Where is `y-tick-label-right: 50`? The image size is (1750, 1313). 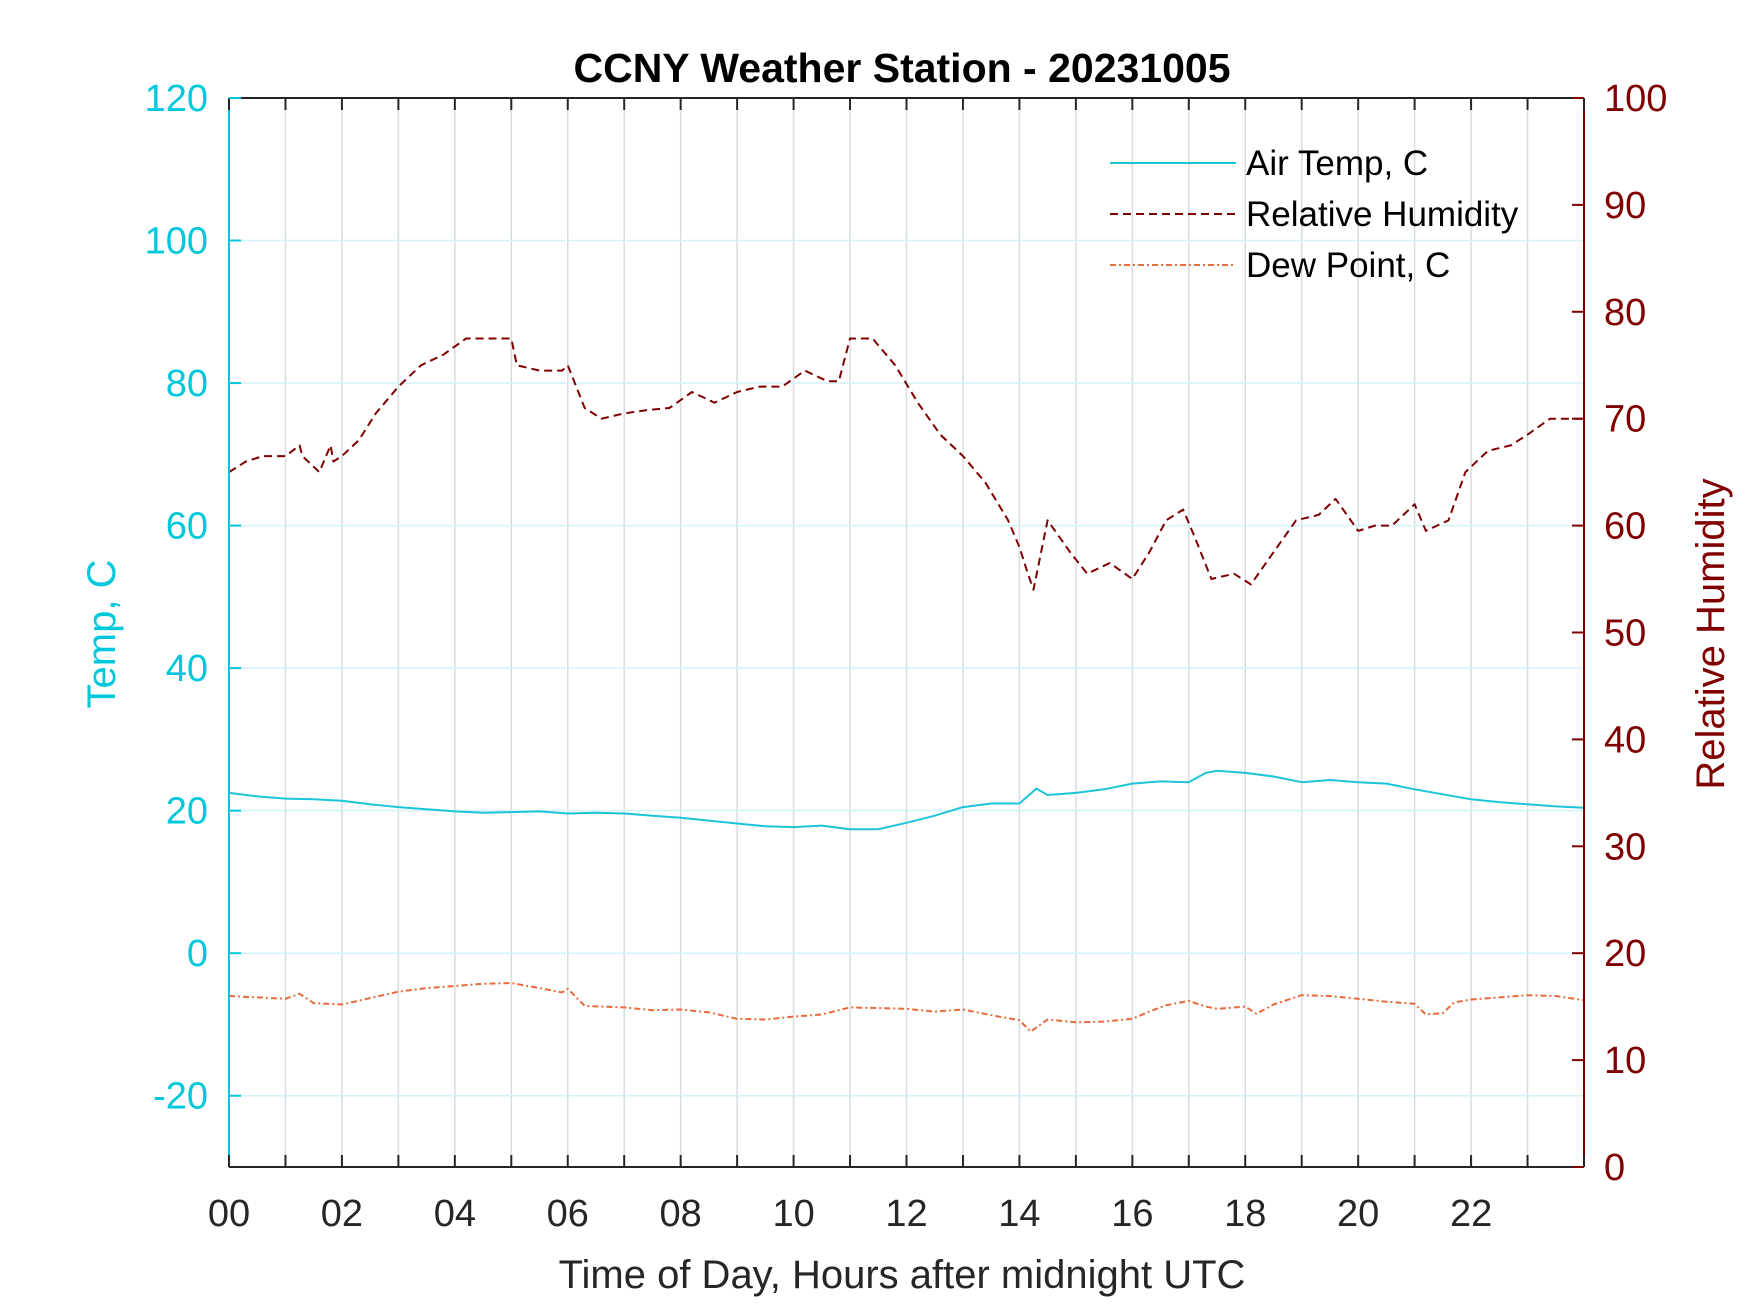
y-tick-label-right: 50 is located at coordinates (1625, 634).